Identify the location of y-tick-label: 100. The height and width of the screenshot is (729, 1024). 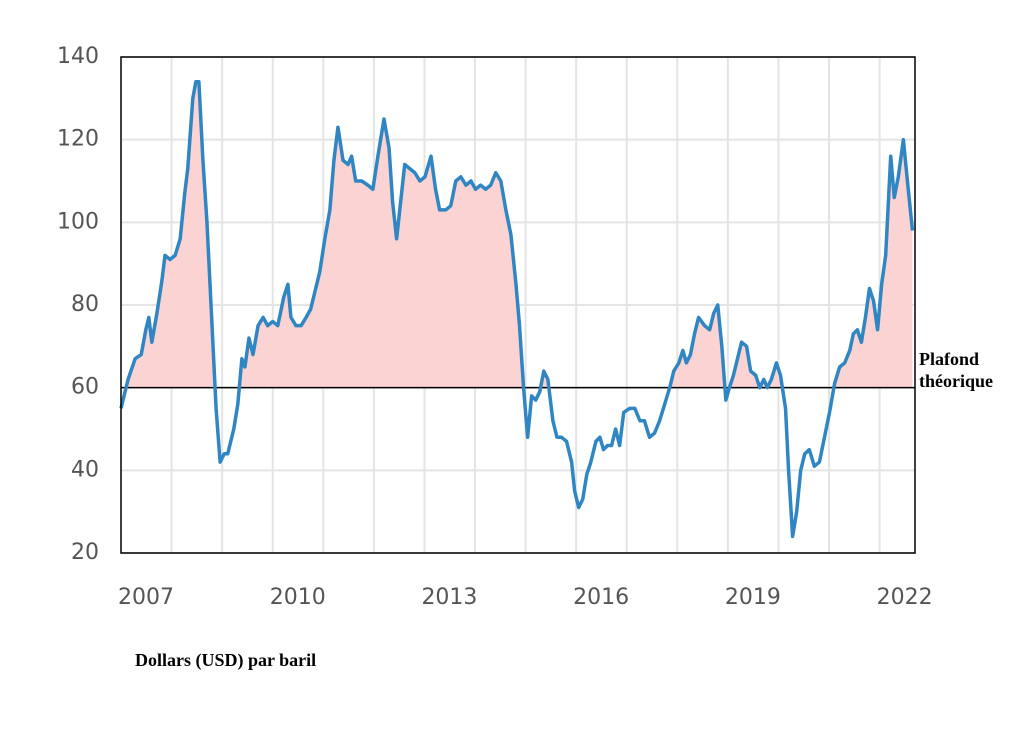
(78, 221).